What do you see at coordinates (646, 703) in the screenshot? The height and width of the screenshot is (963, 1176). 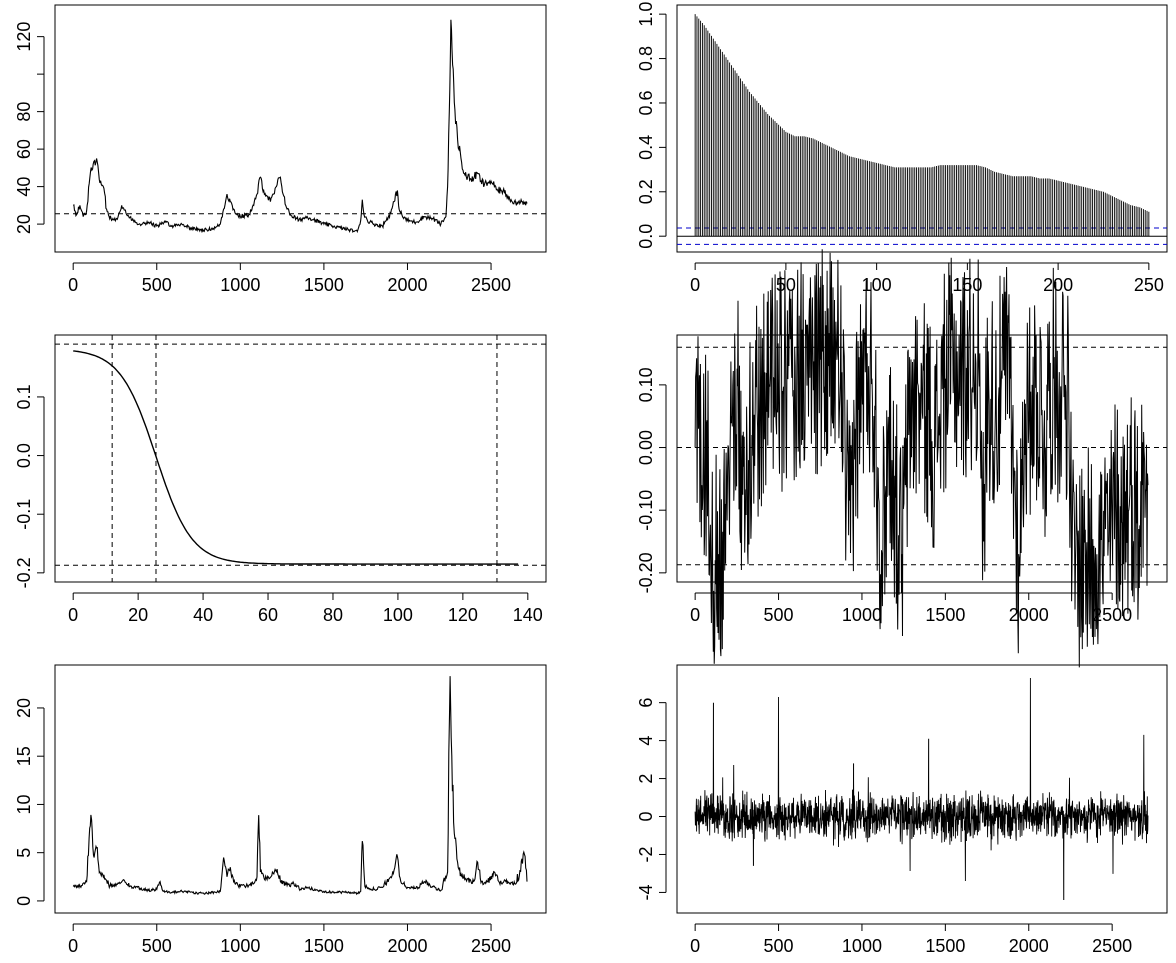 I see `y-tick-label: 6` at bounding box center [646, 703].